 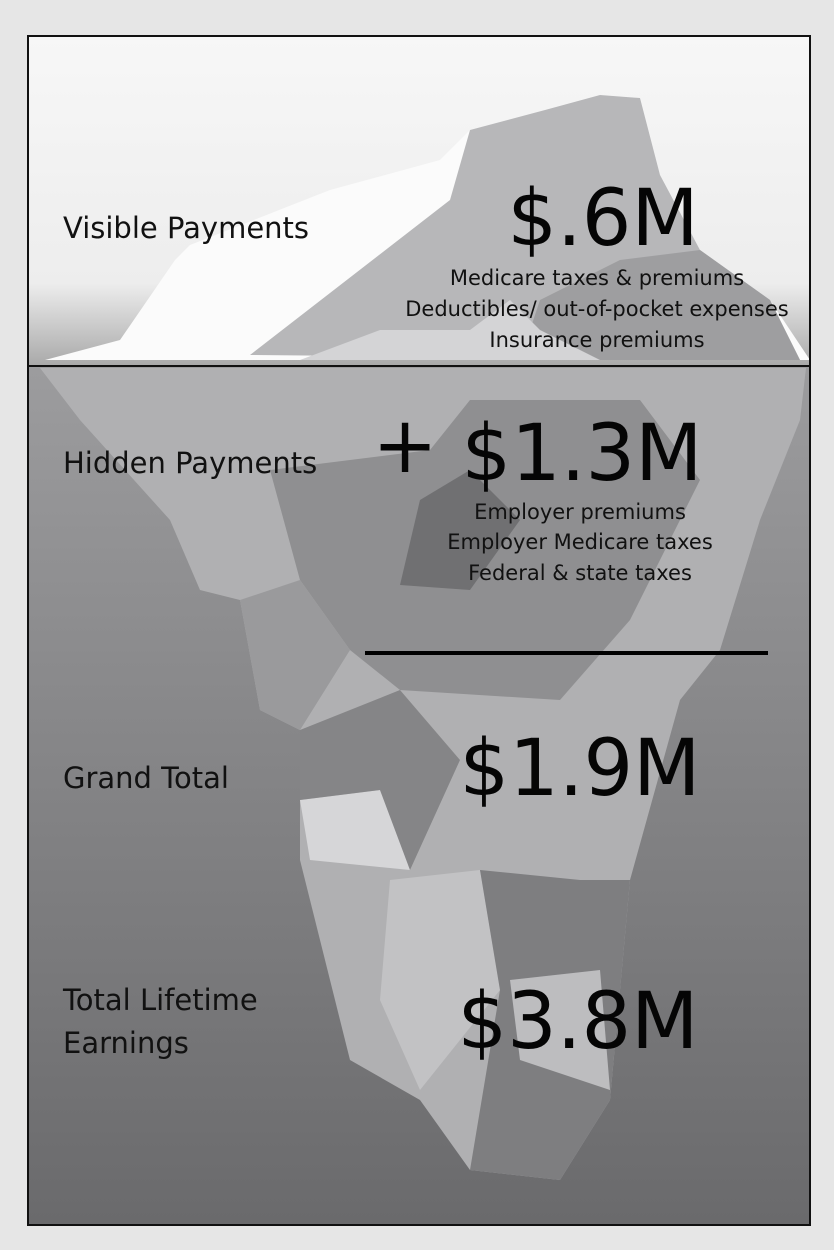 What do you see at coordinates (597, 278) in the screenshot?
I see `item: Medicare taxes & premiums` at bounding box center [597, 278].